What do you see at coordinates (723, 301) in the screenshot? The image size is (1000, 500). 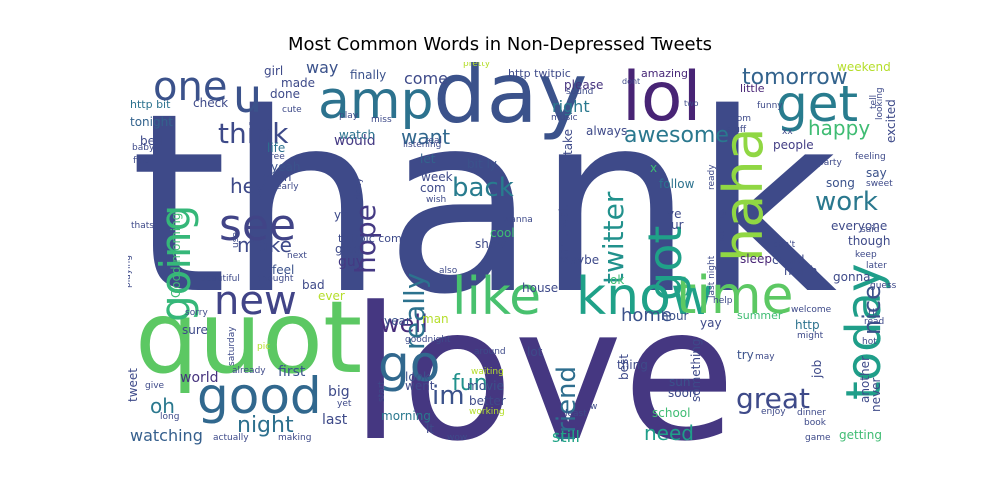 I see `word-help: help` at bounding box center [723, 301].